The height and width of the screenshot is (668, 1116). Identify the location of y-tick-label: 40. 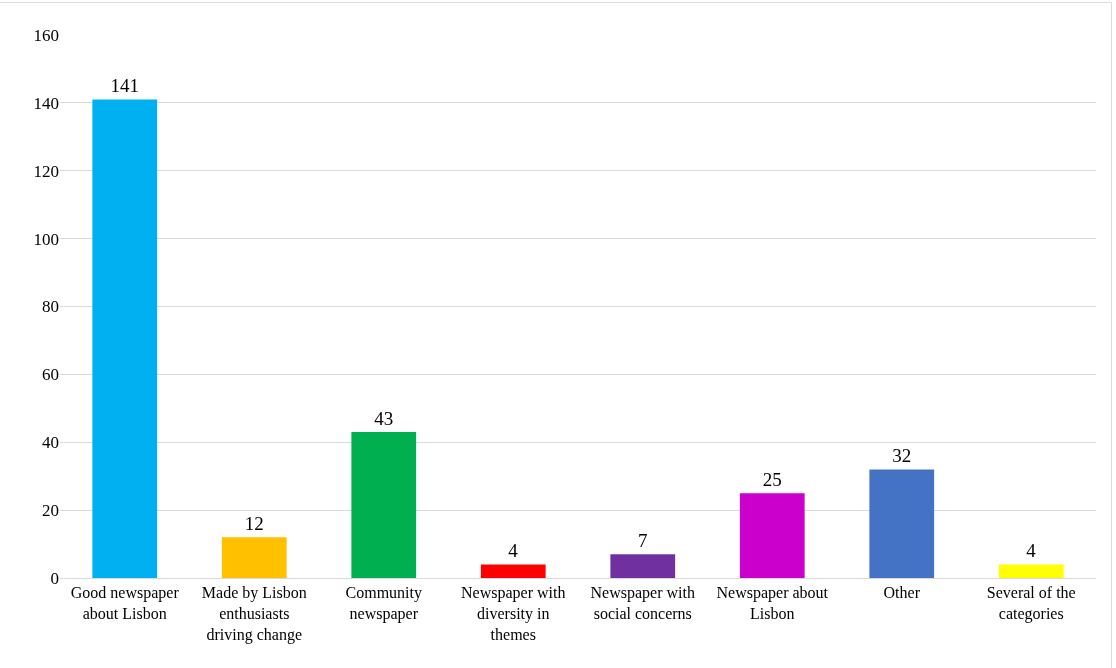
(50, 443).